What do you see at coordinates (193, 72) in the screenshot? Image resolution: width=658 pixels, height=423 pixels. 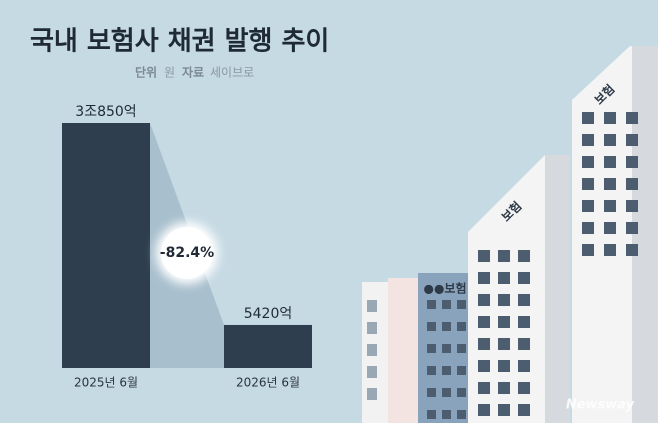 I see `source-label: 자료` at bounding box center [193, 72].